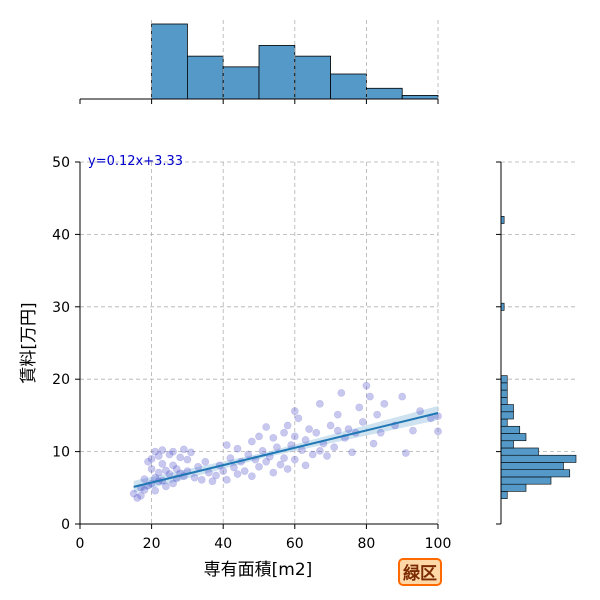 The image size is (600, 600). Describe the element at coordinates (61, 308) in the screenshot. I see `y-tick-label: 30` at that location.